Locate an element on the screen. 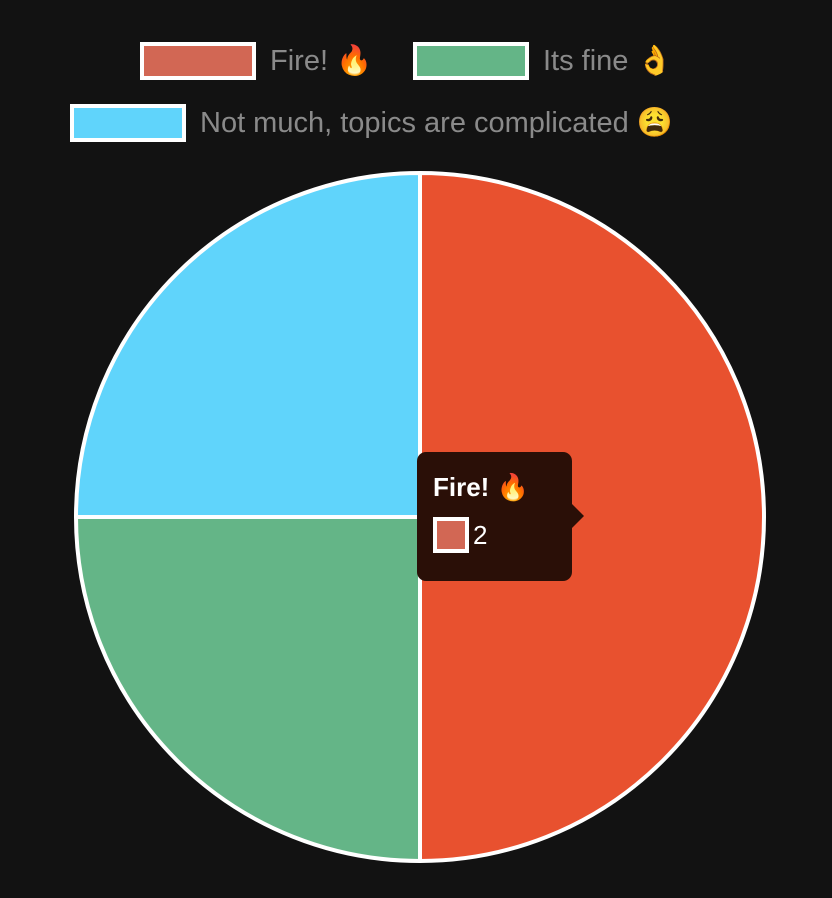  legend-swatch-its-fine is located at coordinates (471, 61).